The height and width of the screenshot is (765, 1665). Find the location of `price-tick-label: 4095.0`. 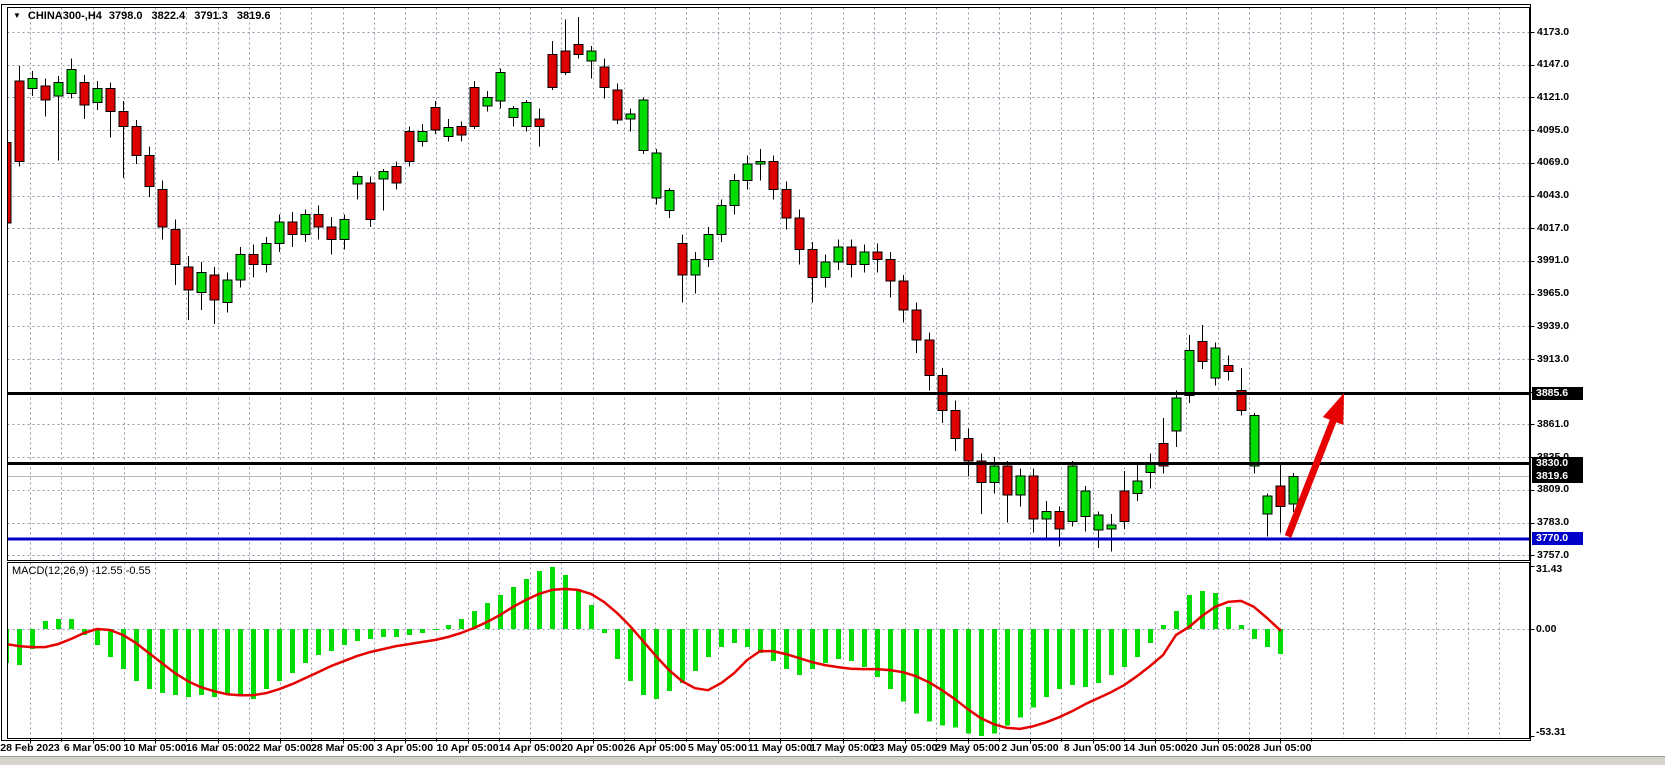

price-tick-label: 4095.0 is located at coordinates (1553, 129).